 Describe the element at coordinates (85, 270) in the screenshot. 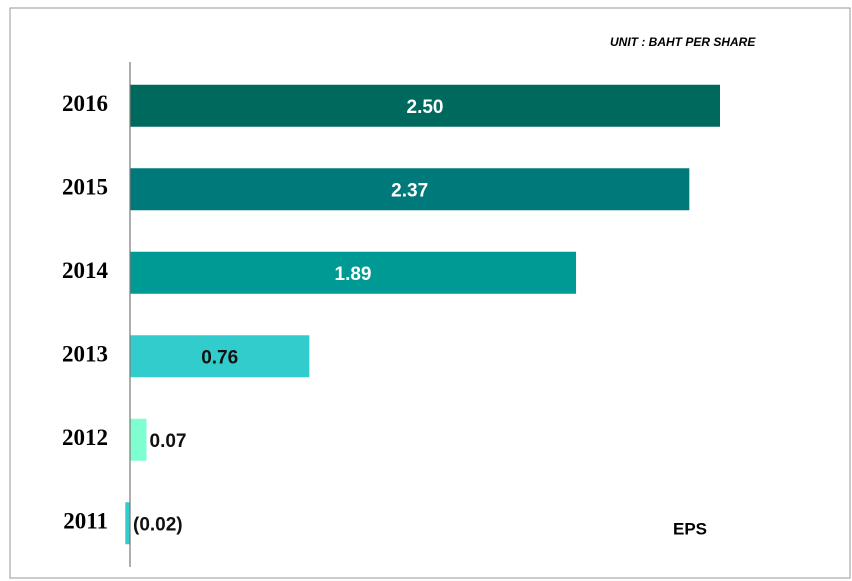

I see `y-tick-label: 2014` at that location.